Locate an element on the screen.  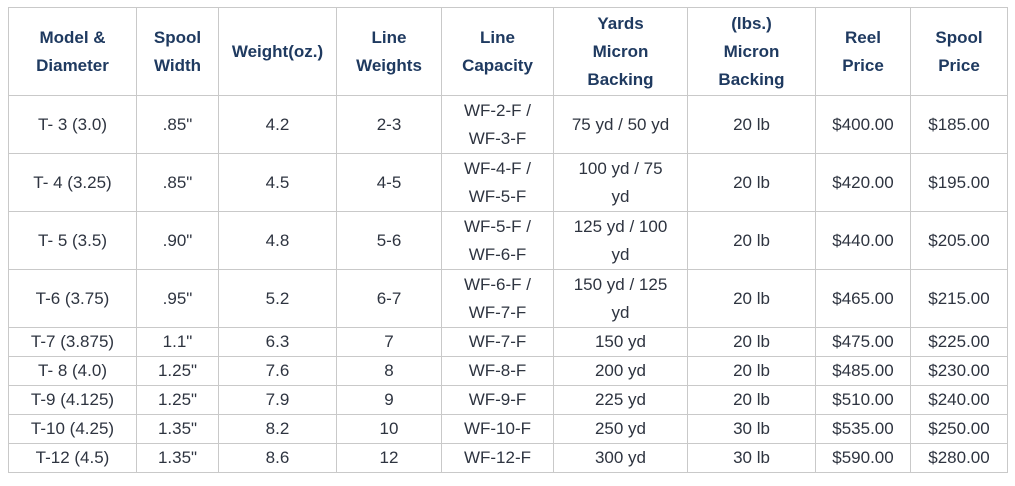
table-cell: $195.00 is located at coordinates (959, 182).